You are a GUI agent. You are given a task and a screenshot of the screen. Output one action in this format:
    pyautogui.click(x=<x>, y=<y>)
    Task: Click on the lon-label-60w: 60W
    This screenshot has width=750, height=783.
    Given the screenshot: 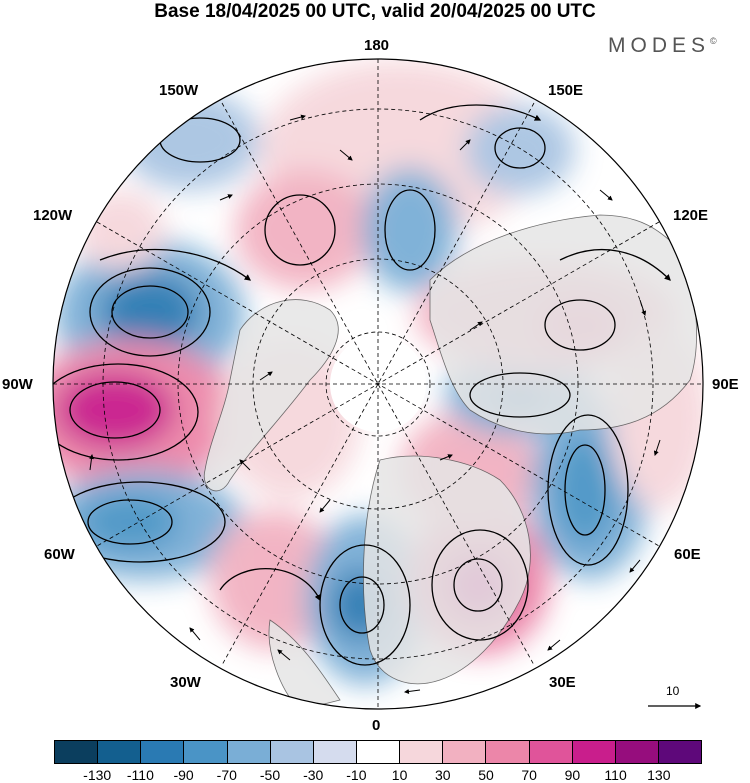 What is the action you would take?
    pyautogui.click(x=59, y=554)
    